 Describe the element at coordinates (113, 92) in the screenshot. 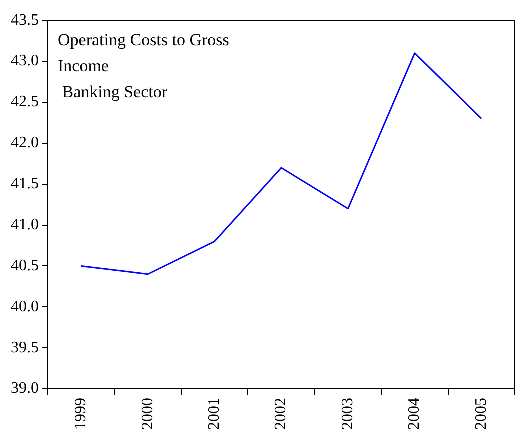

I see `text: Banking Sector` at that location.